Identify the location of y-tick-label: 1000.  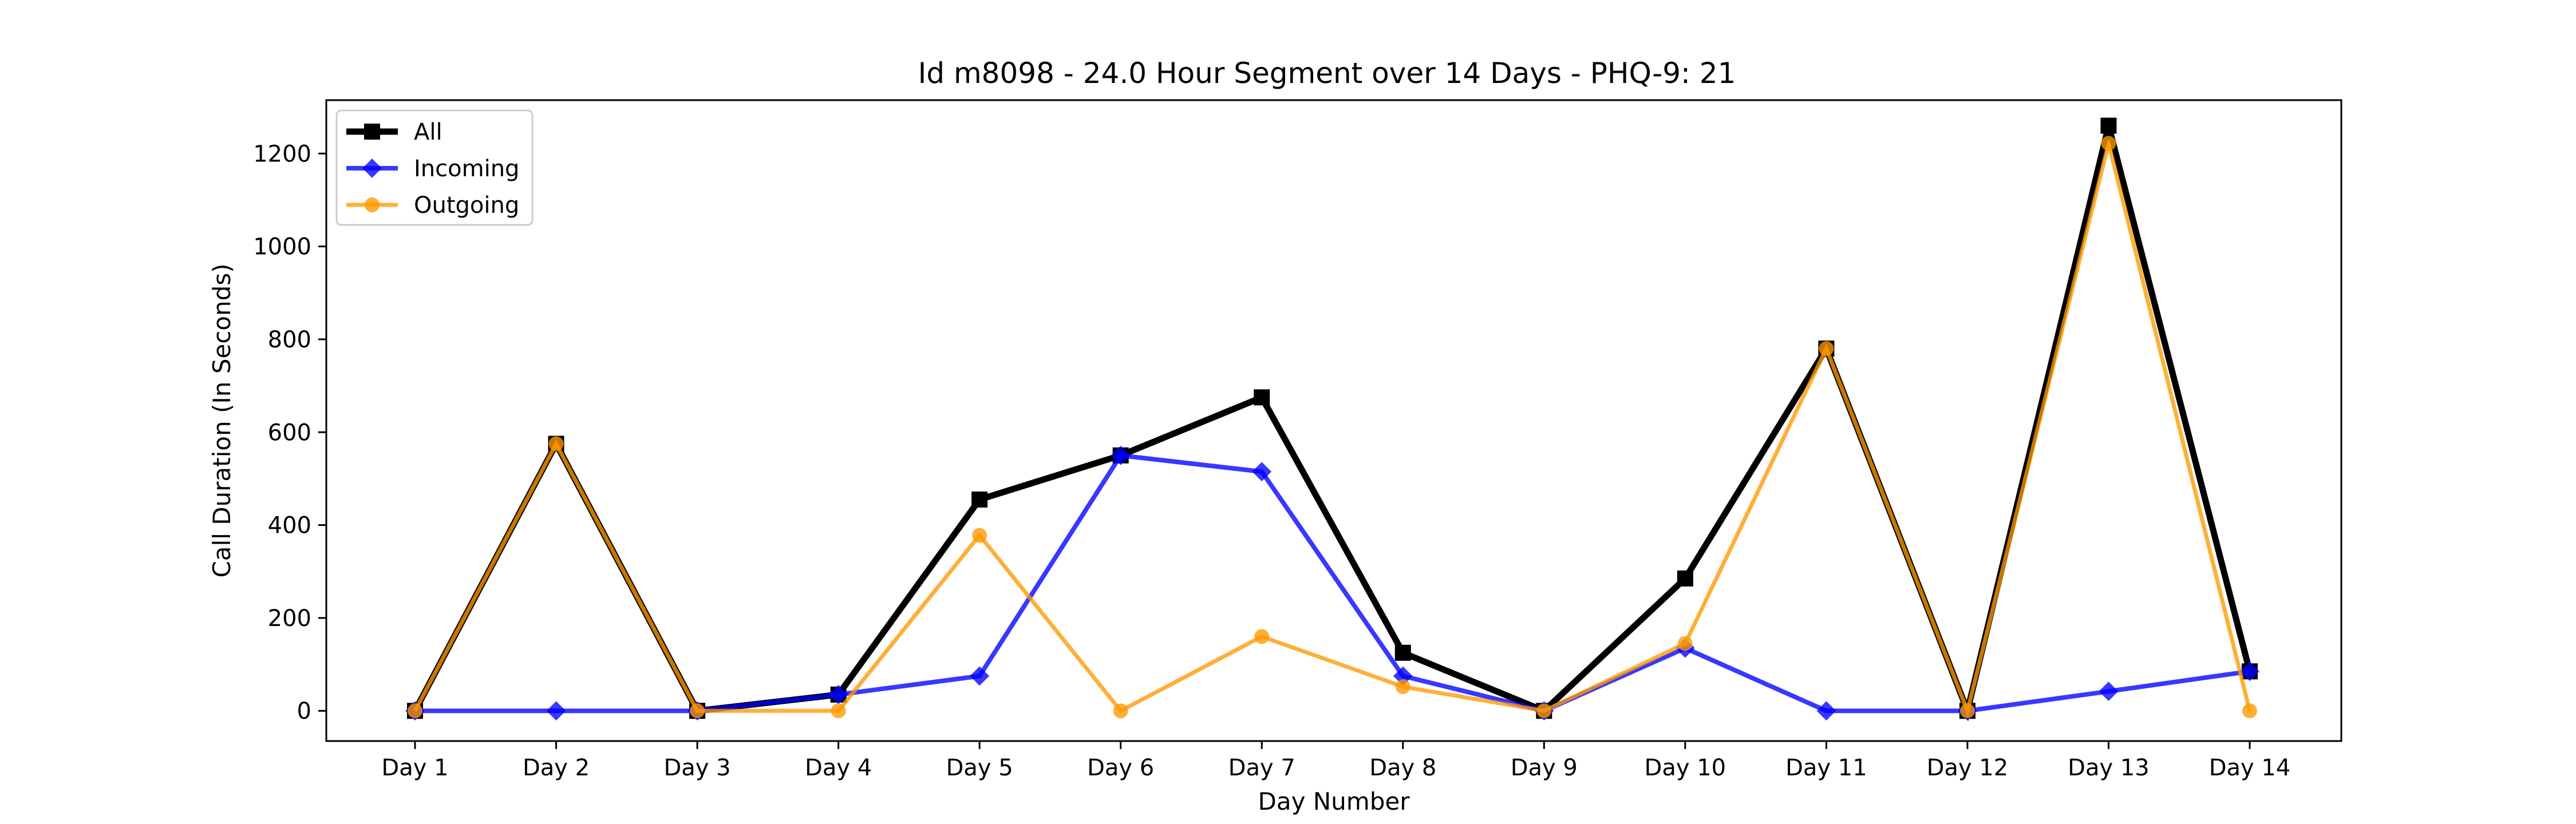
(282, 247).